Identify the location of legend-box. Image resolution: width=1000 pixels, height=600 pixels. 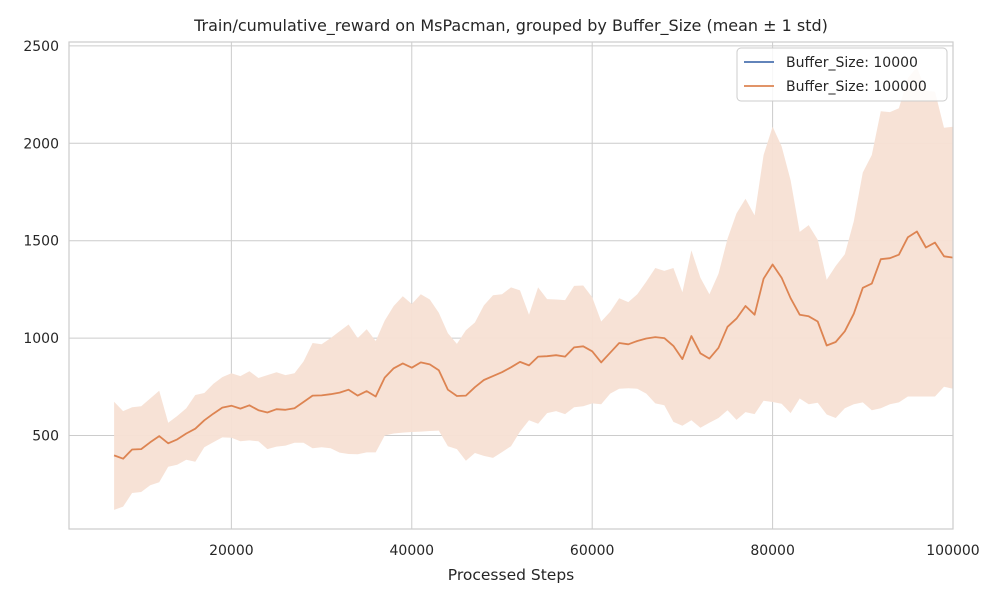
(842, 74).